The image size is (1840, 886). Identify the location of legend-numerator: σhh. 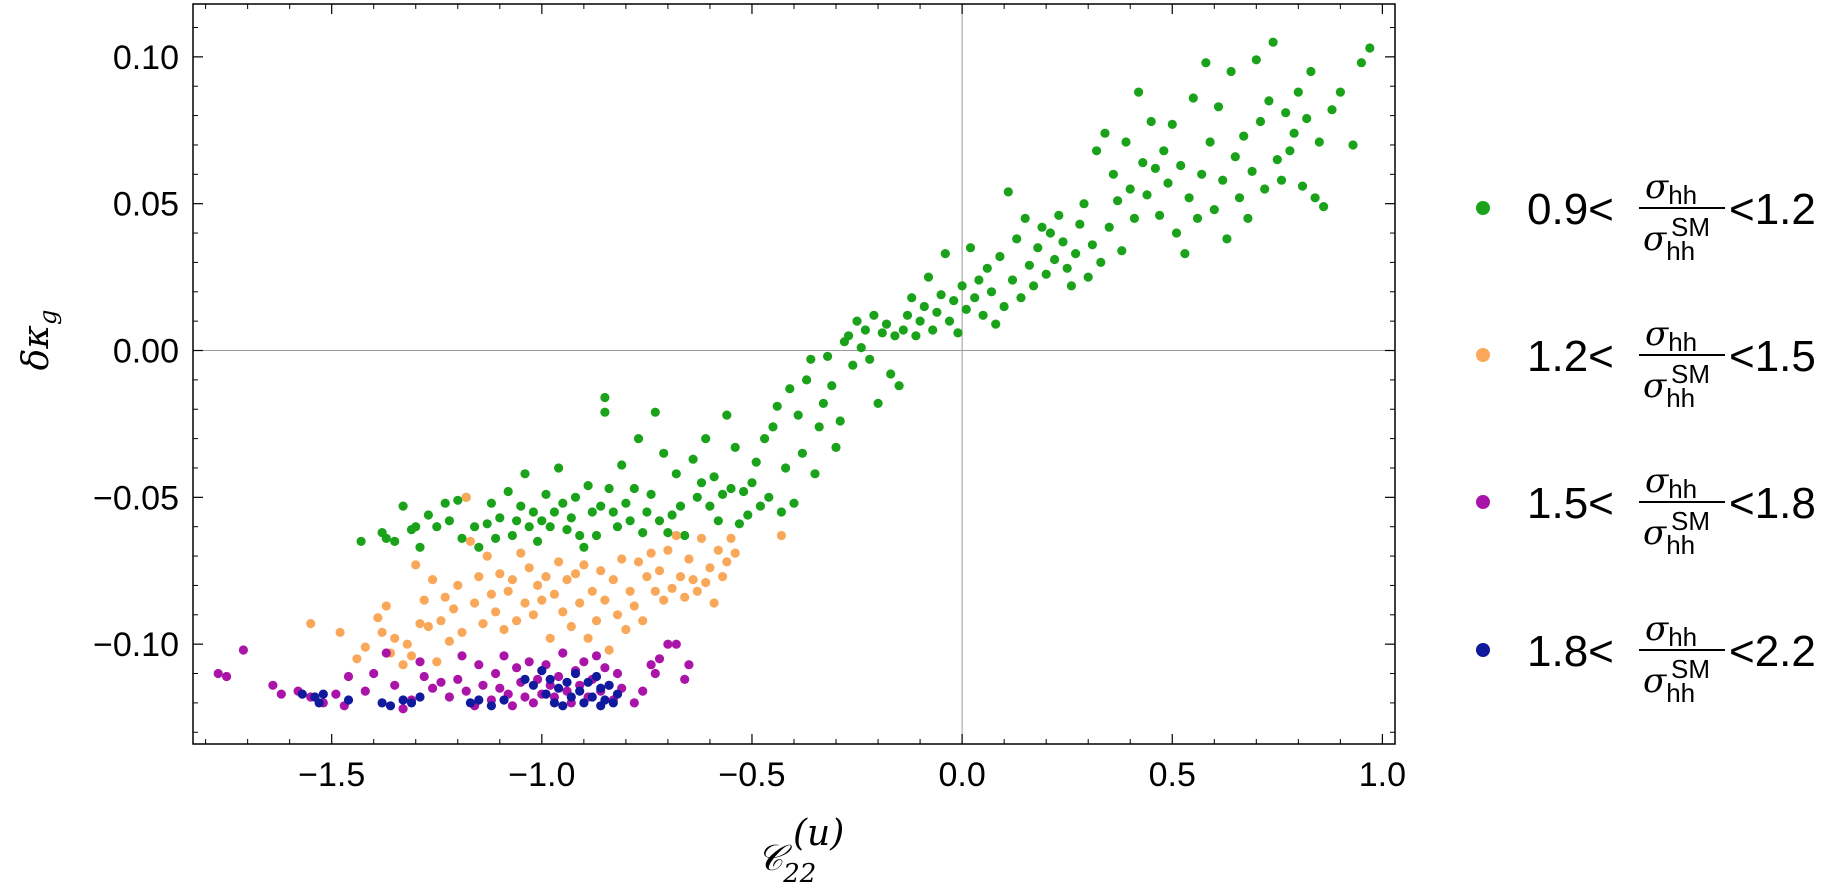
(1671, 188).